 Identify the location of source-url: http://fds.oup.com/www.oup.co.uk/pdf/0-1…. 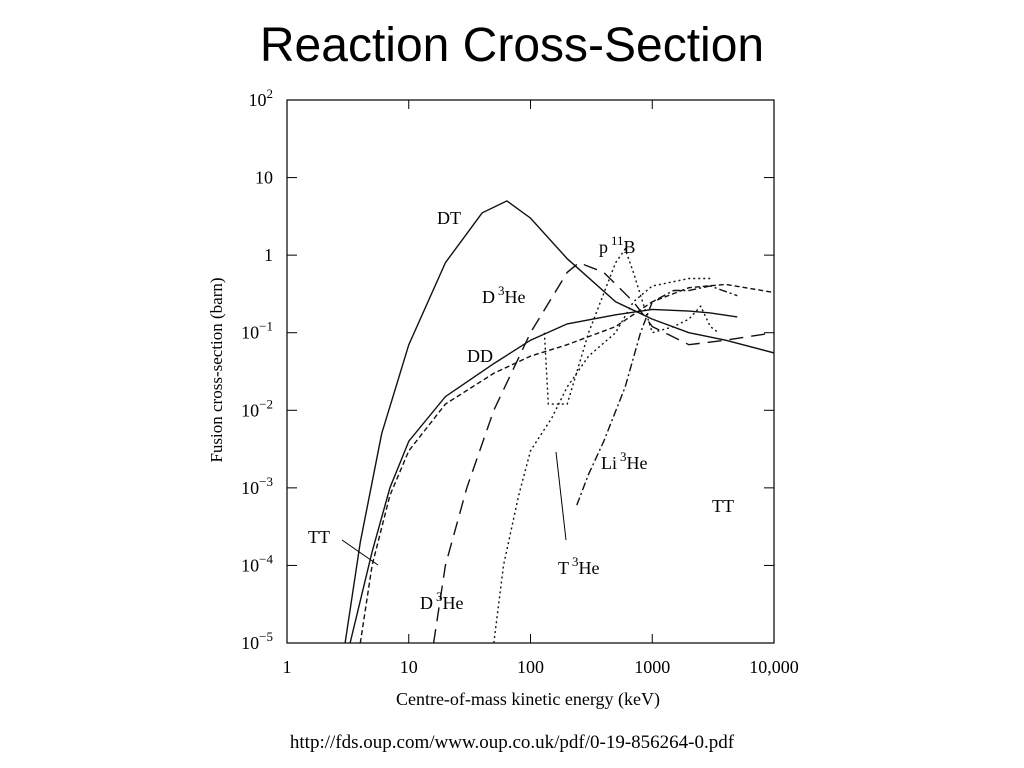
(512, 742).